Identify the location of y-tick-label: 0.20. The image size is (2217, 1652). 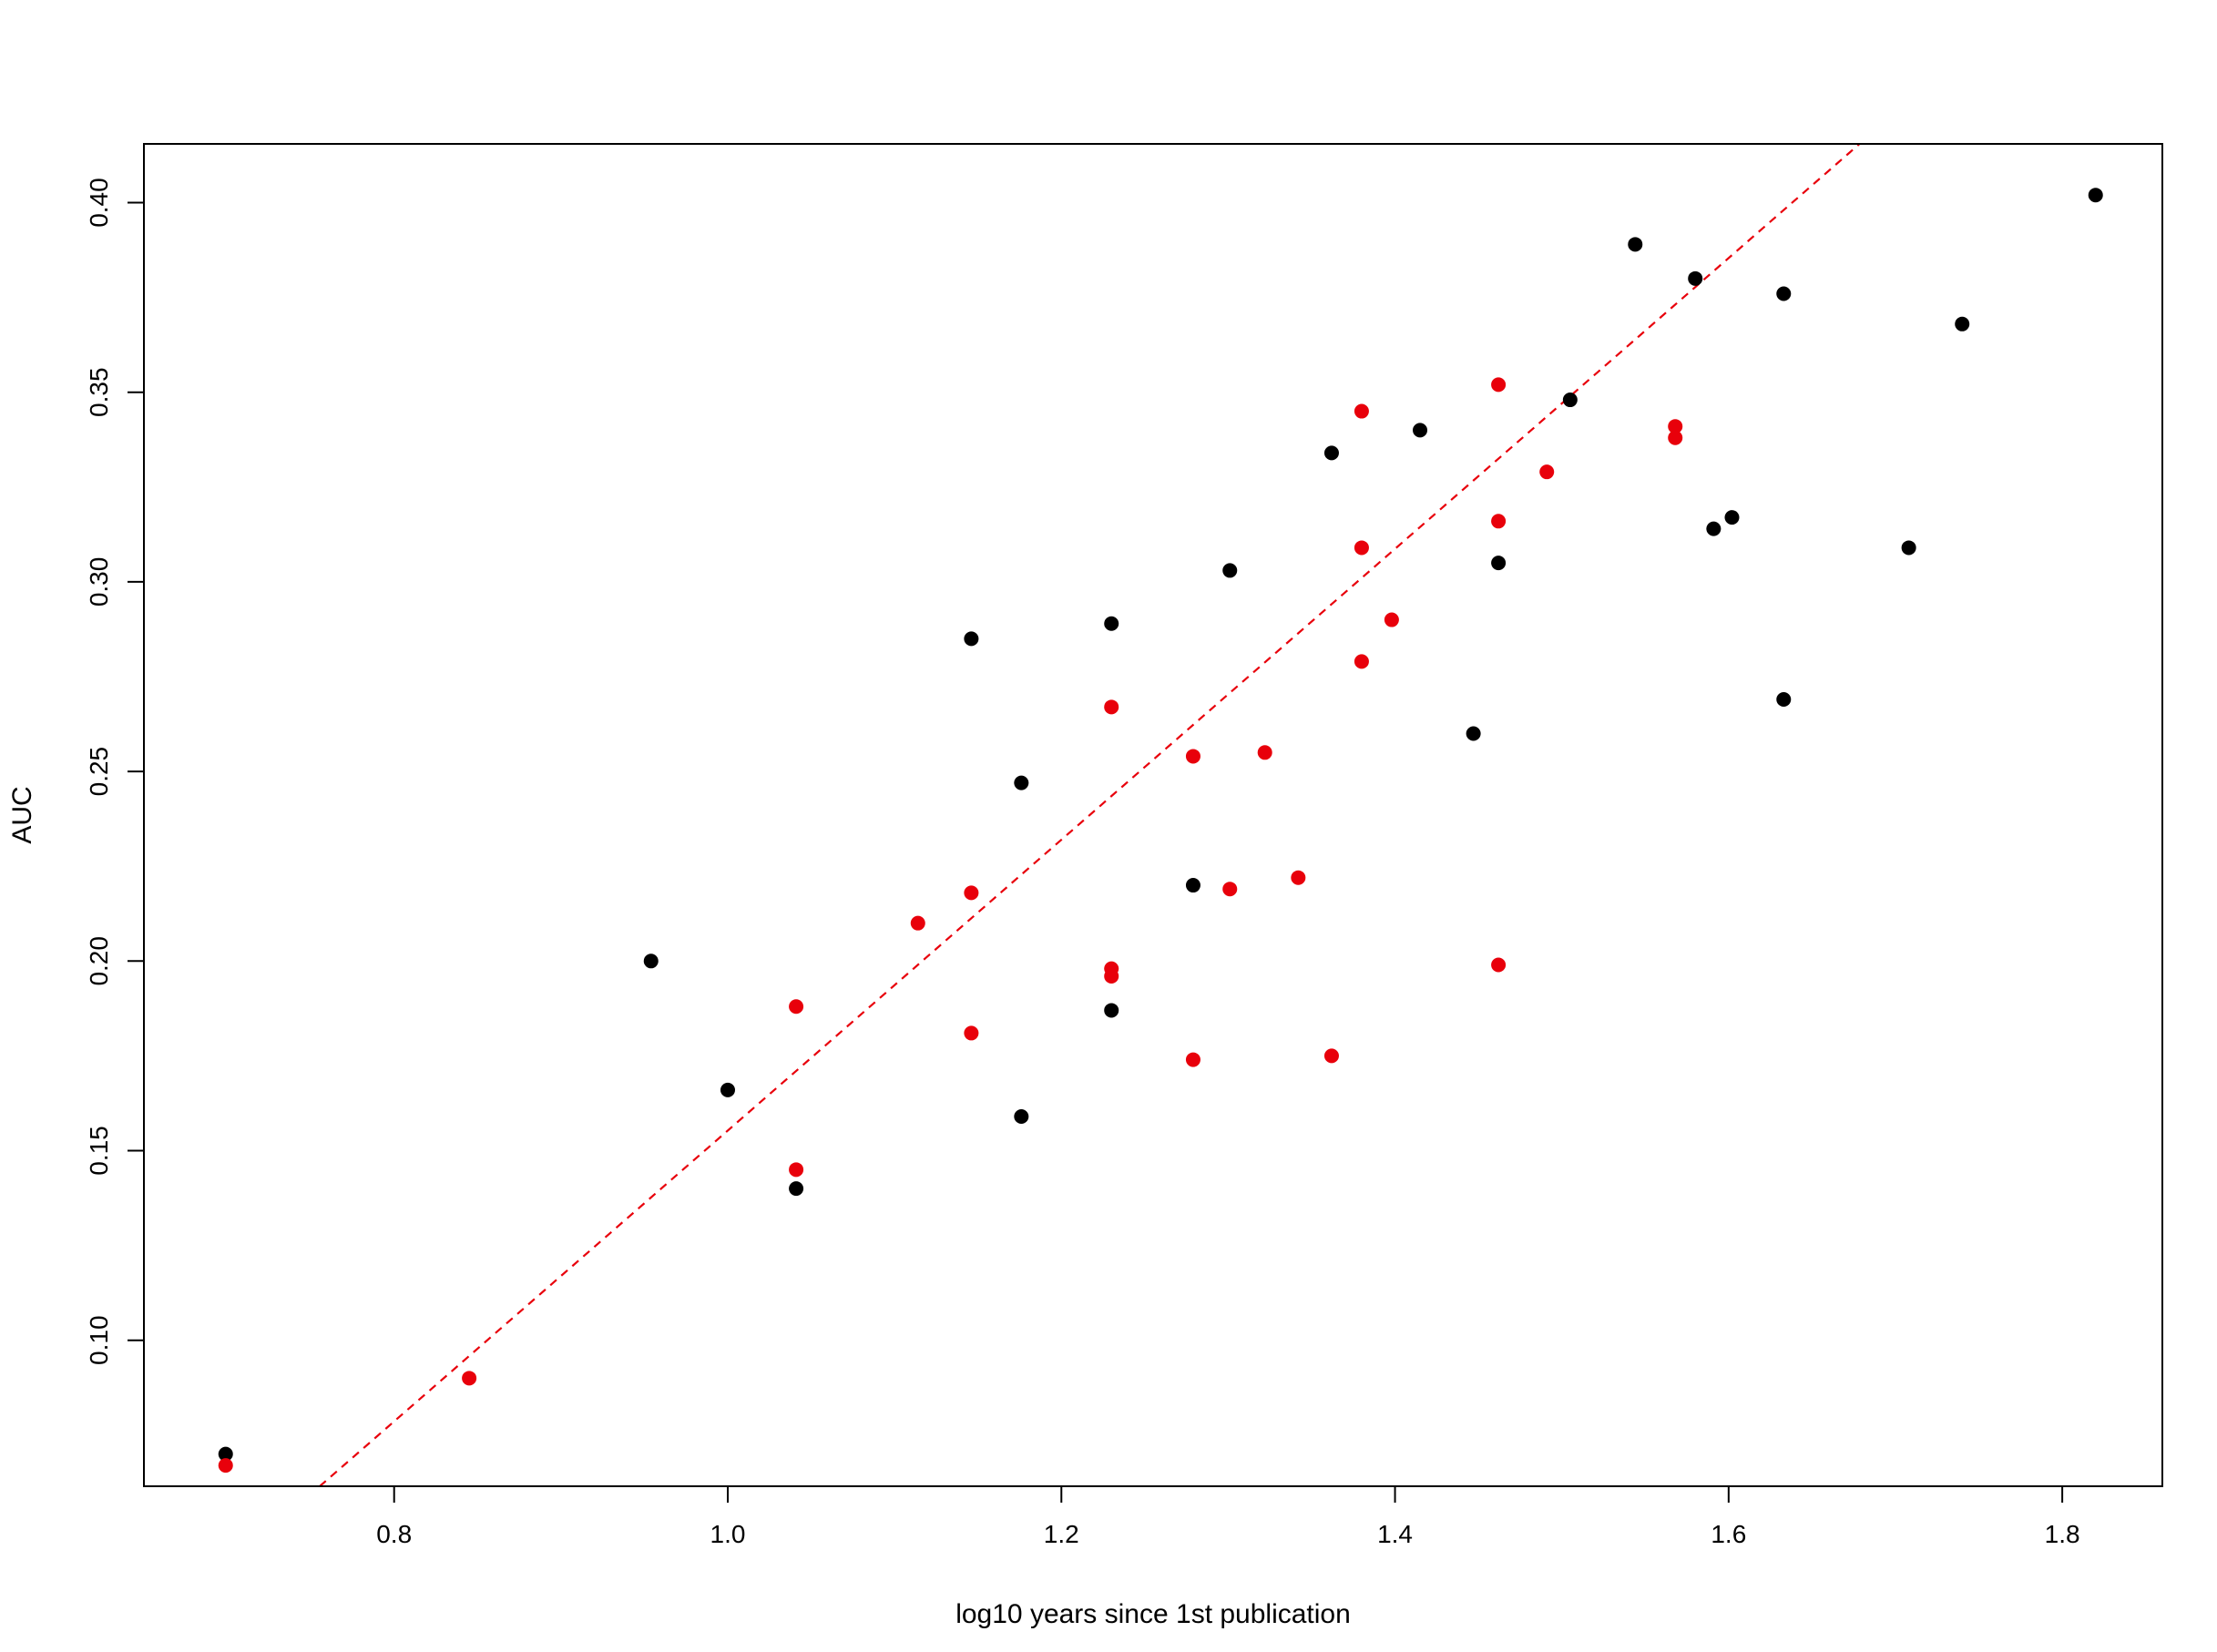
(99, 961).